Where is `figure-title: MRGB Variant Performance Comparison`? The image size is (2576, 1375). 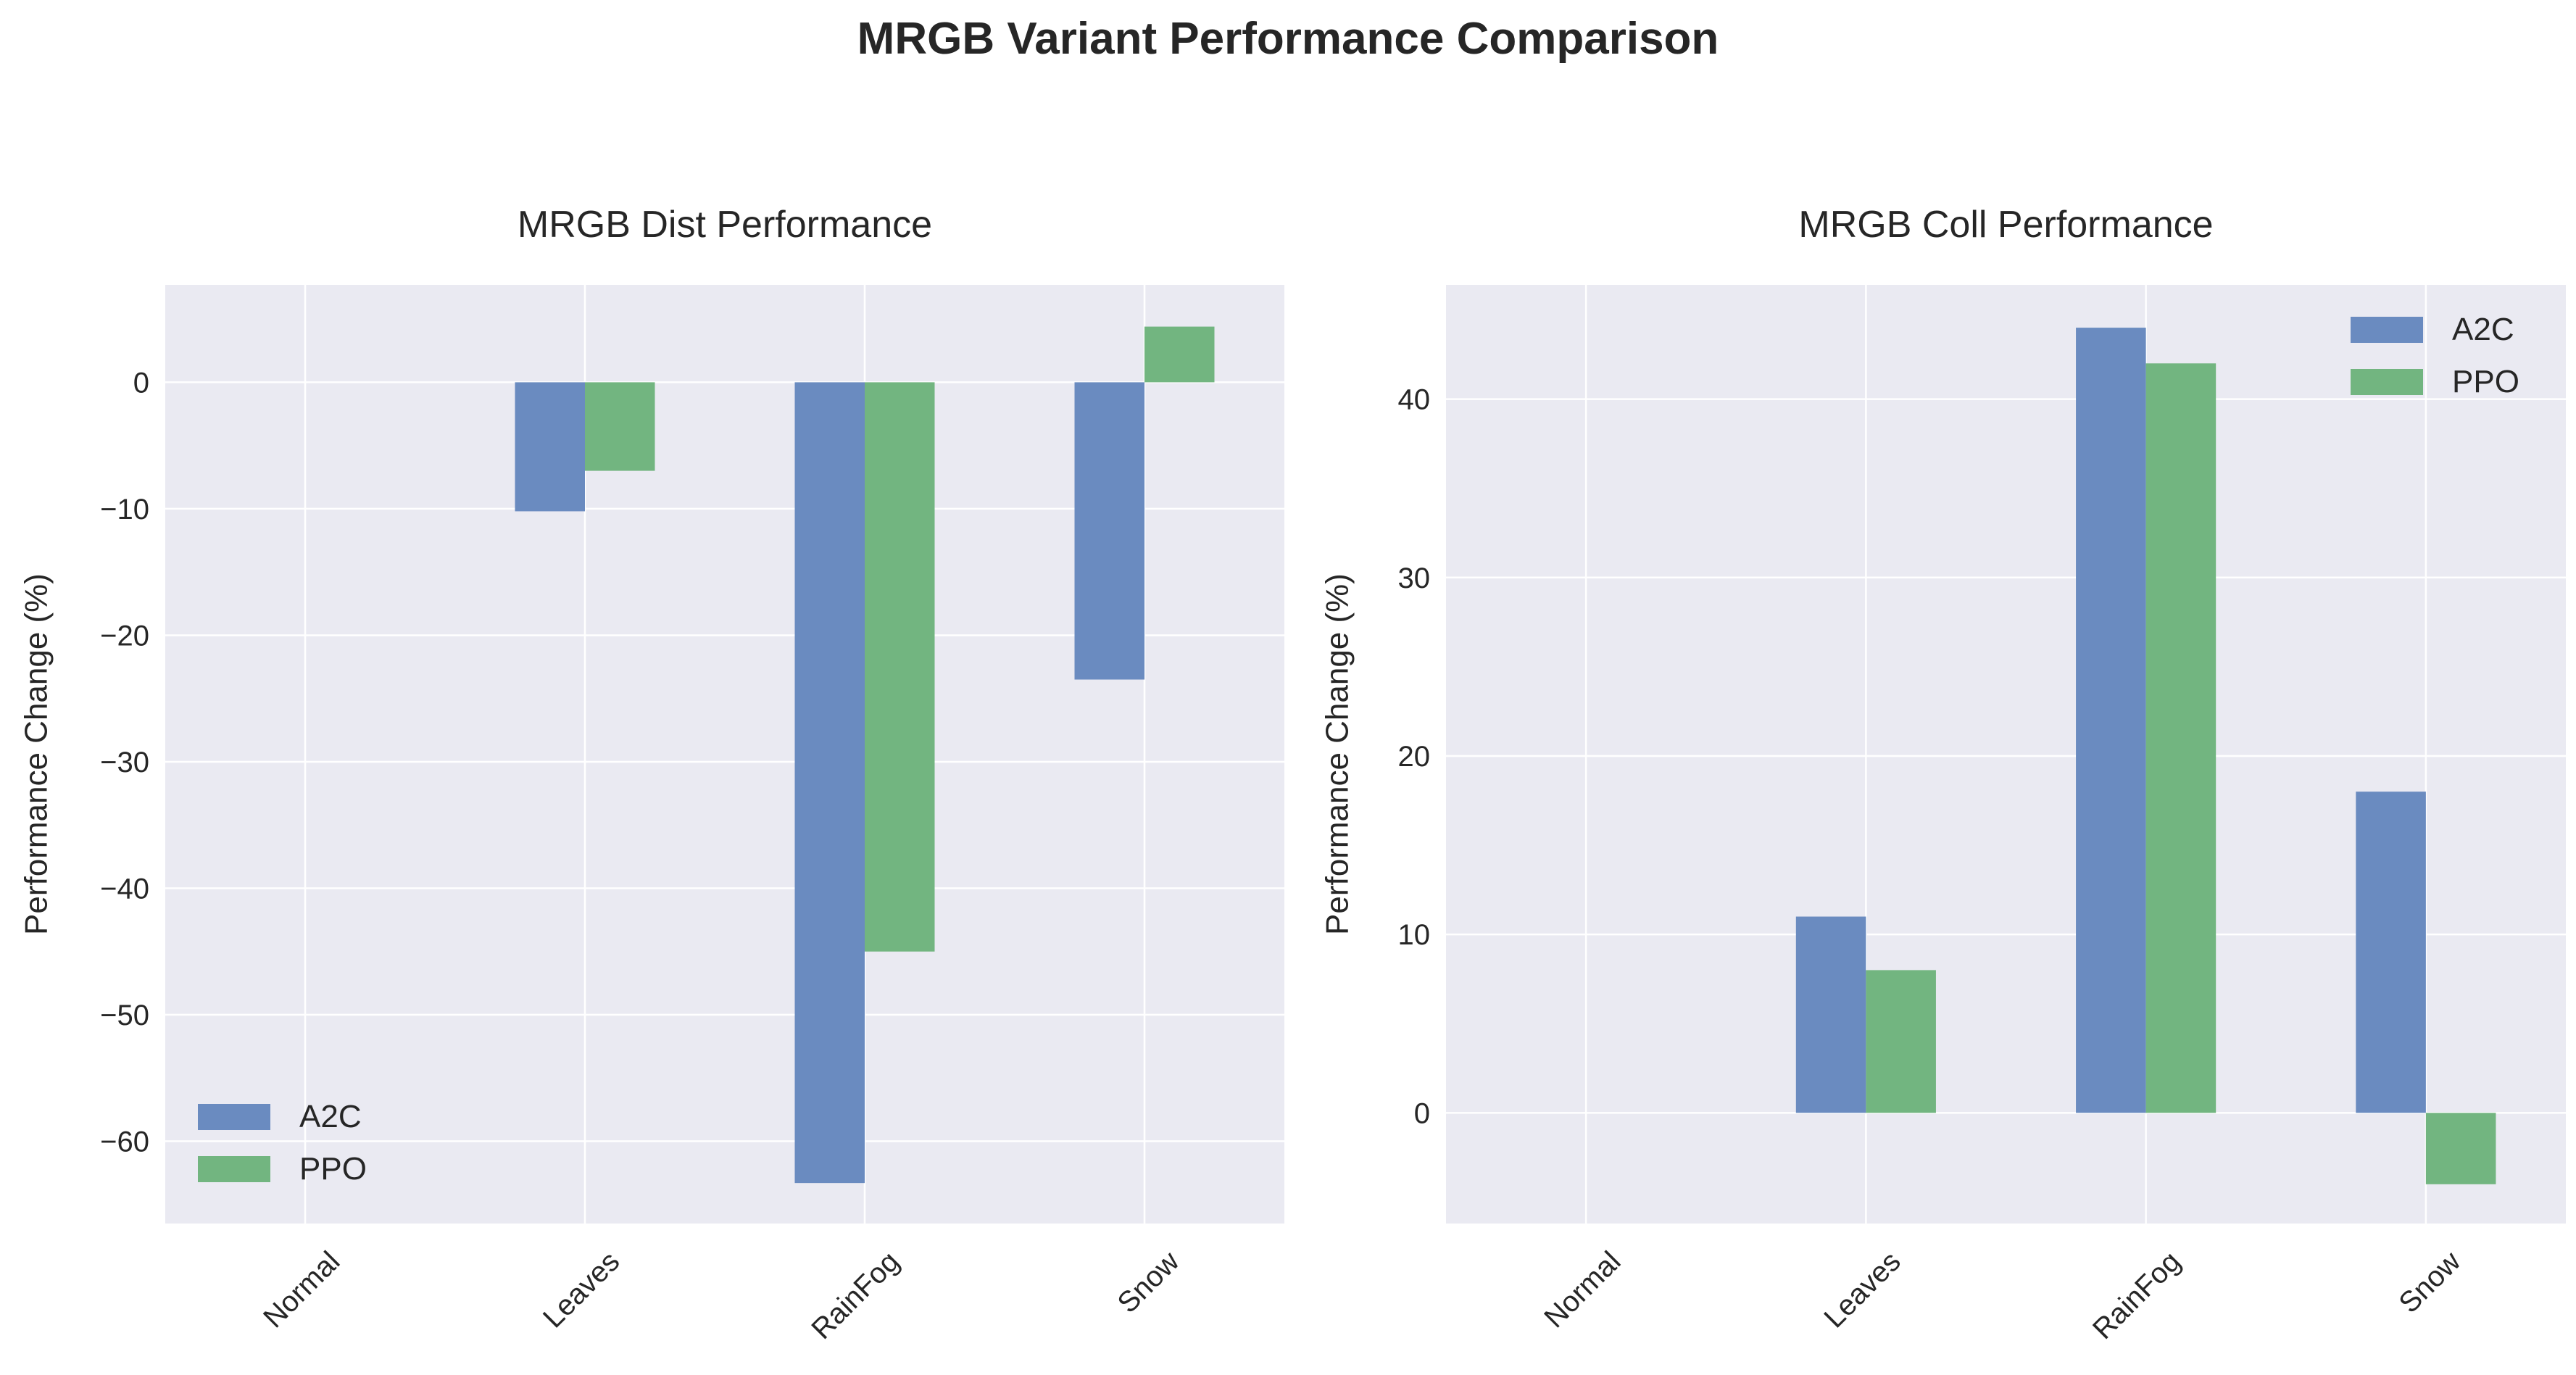
figure-title: MRGB Variant Performance Comparison is located at coordinates (1288, 39).